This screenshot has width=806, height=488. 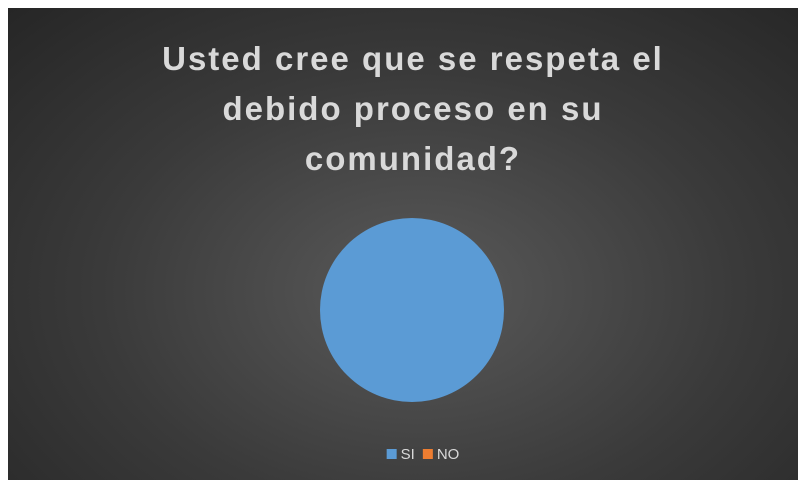 I want to click on chart: SI NO, so click(x=412, y=340).